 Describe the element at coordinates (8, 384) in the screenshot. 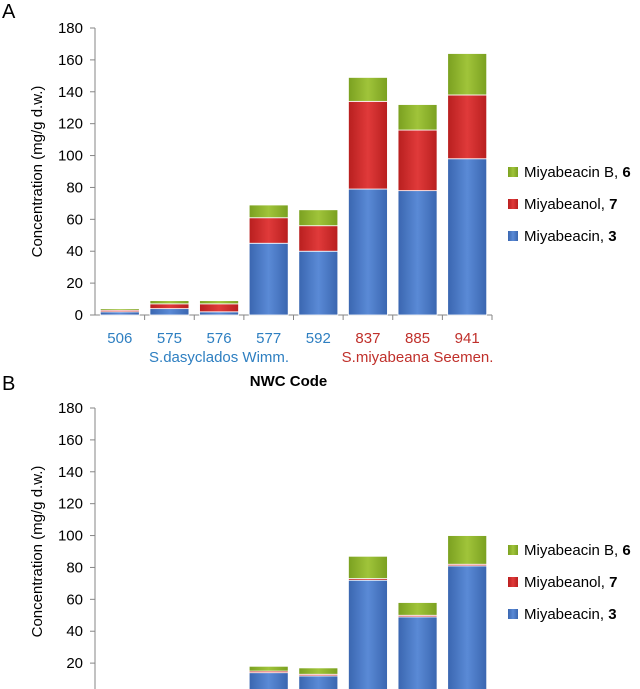

I see `panel-label: B` at that location.